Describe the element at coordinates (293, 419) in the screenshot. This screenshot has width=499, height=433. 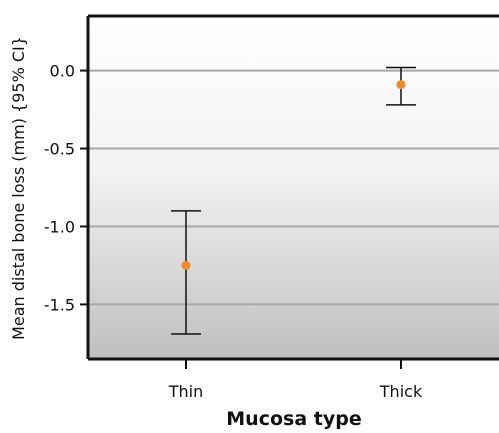
I see `x-axis-title: Mucosa type` at that location.